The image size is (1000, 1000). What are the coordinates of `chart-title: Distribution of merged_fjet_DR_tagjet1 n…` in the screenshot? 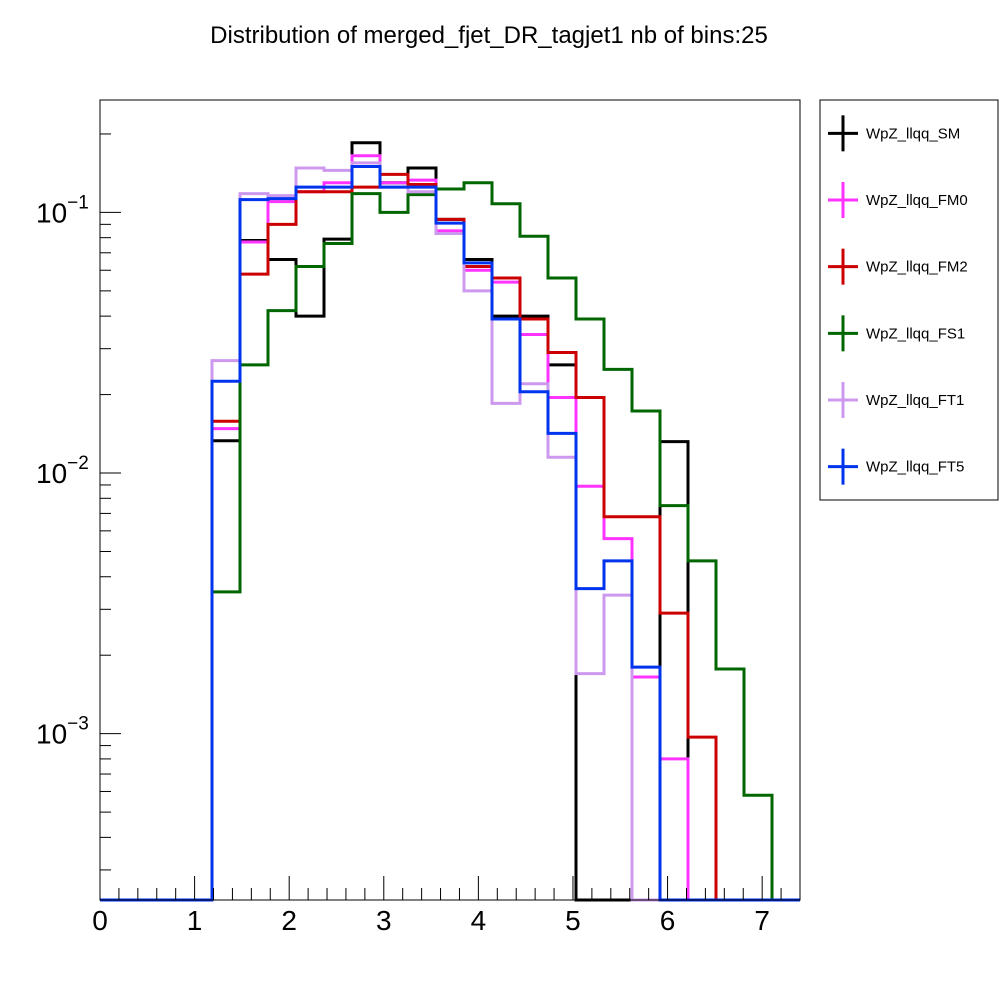 It's located at (489, 35).